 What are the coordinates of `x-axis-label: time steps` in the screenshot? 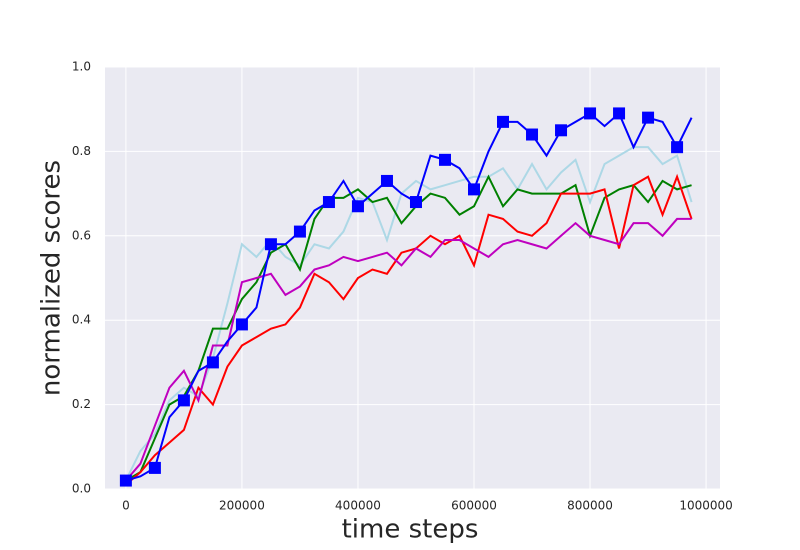 It's located at (410, 530).